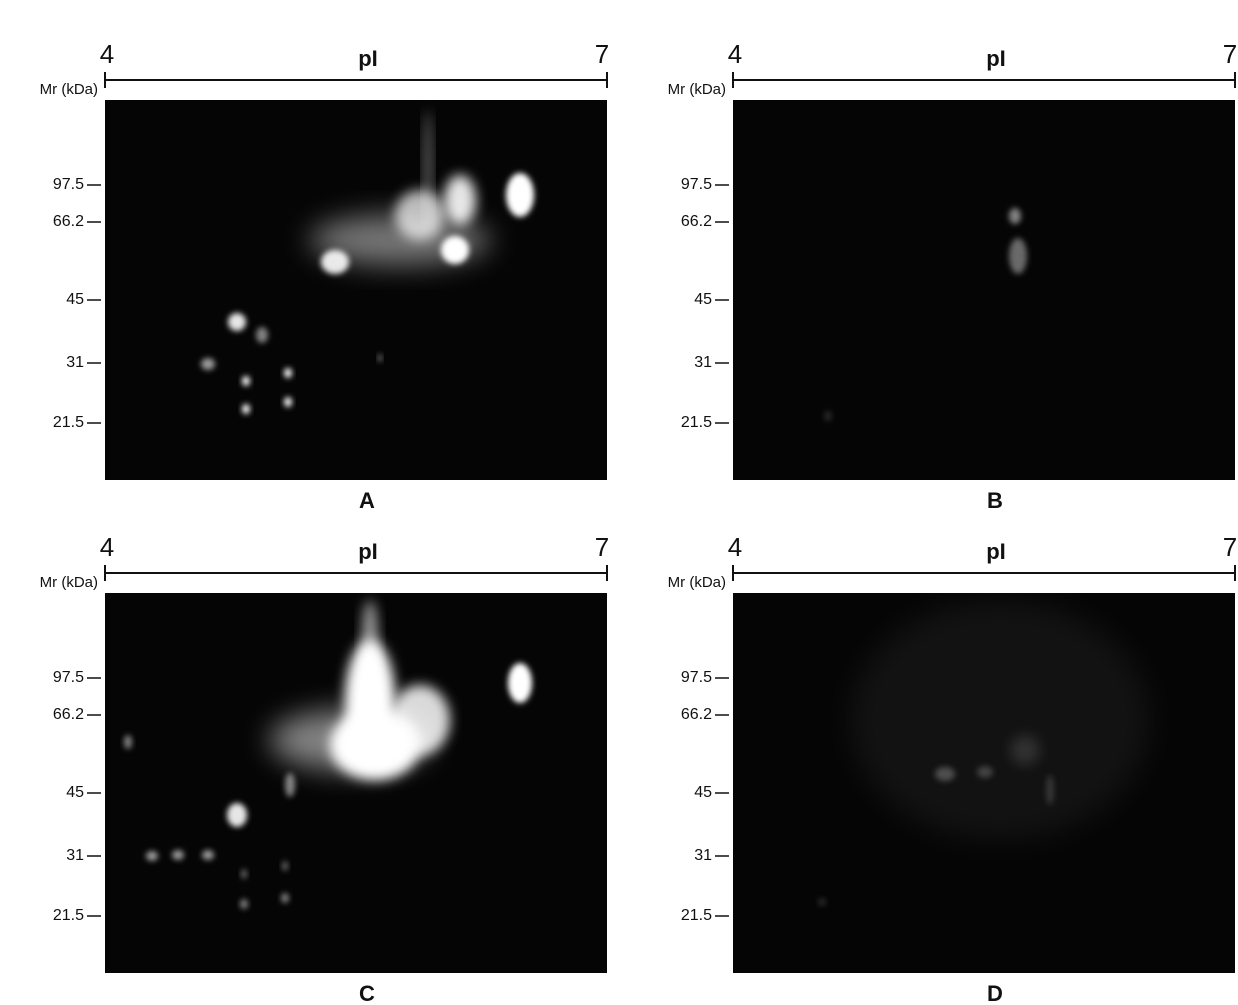 This screenshot has height=1005, width=1238. Describe the element at coordinates (995, 993) in the screenshot. I see `panel-label: D` at that location.